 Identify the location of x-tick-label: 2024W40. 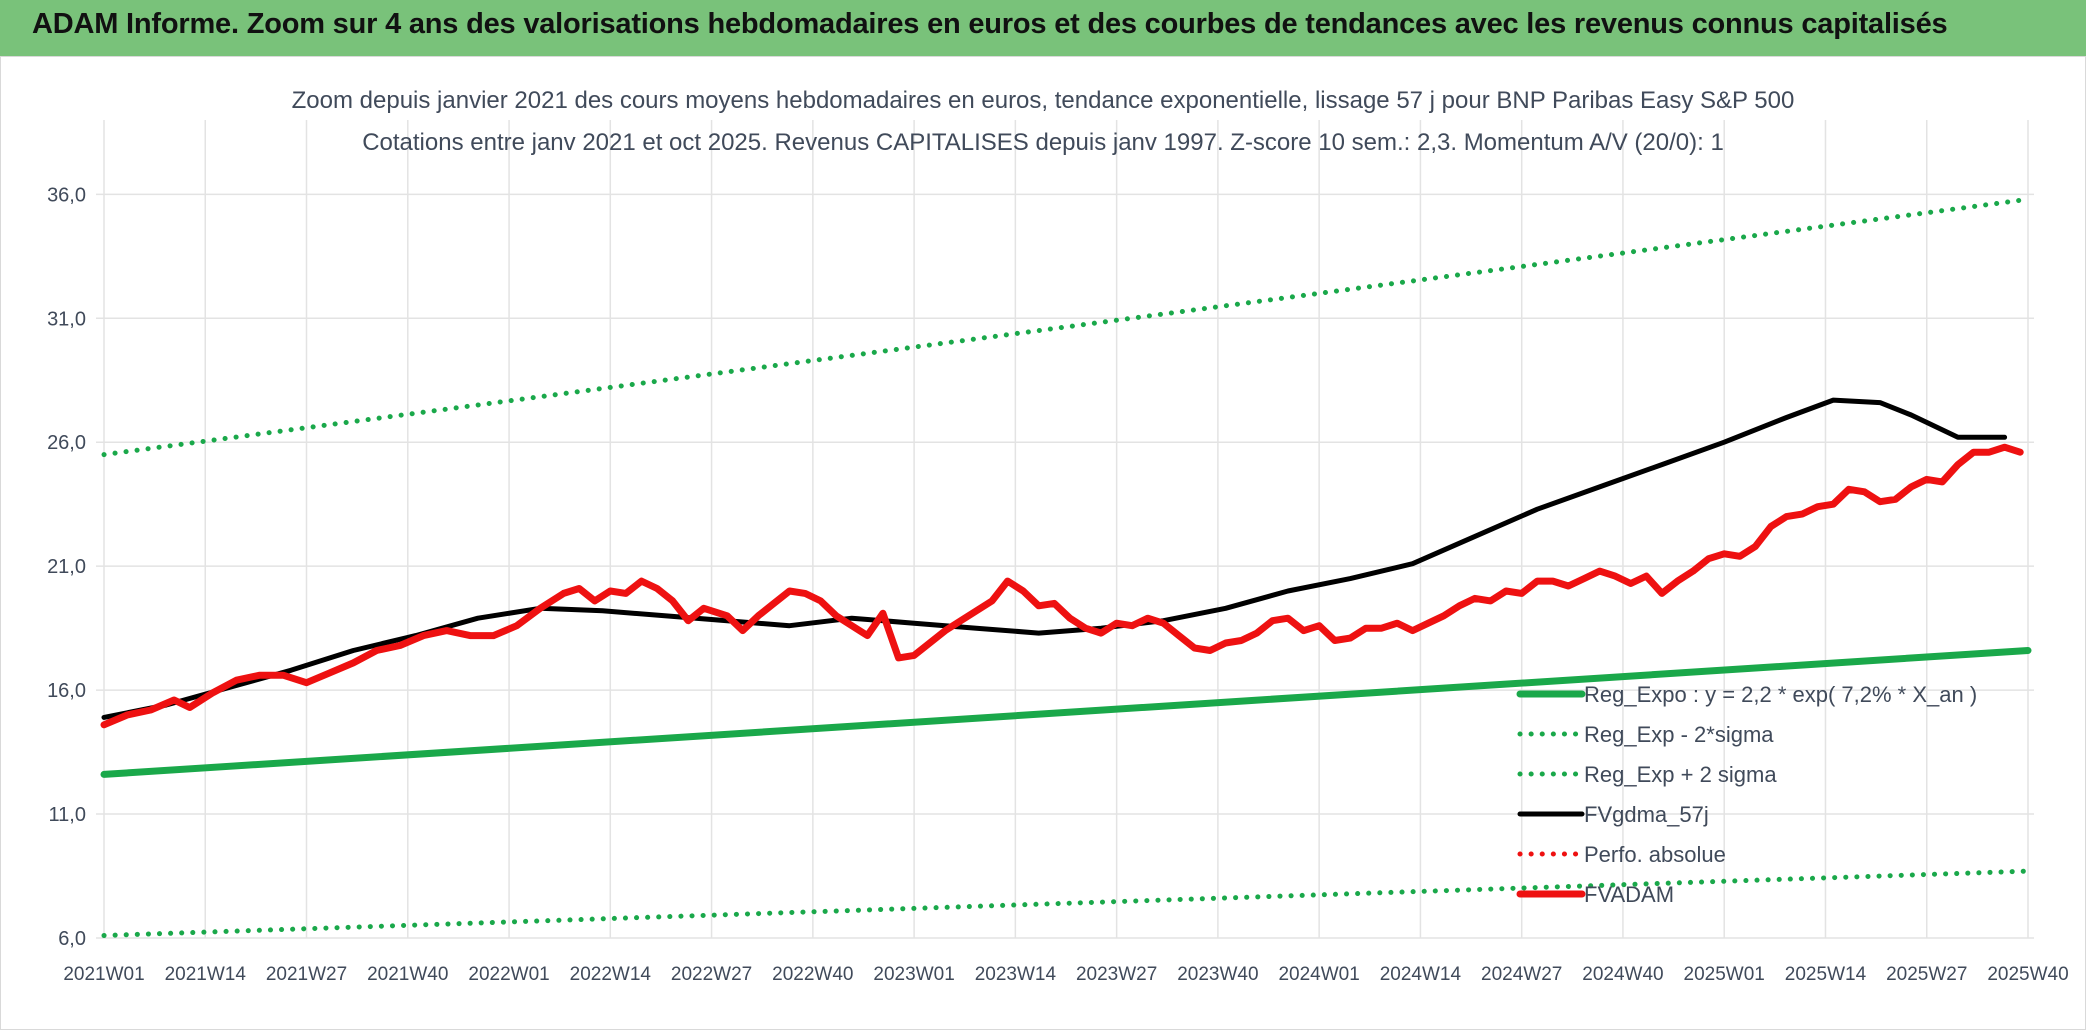
(1622, 974).